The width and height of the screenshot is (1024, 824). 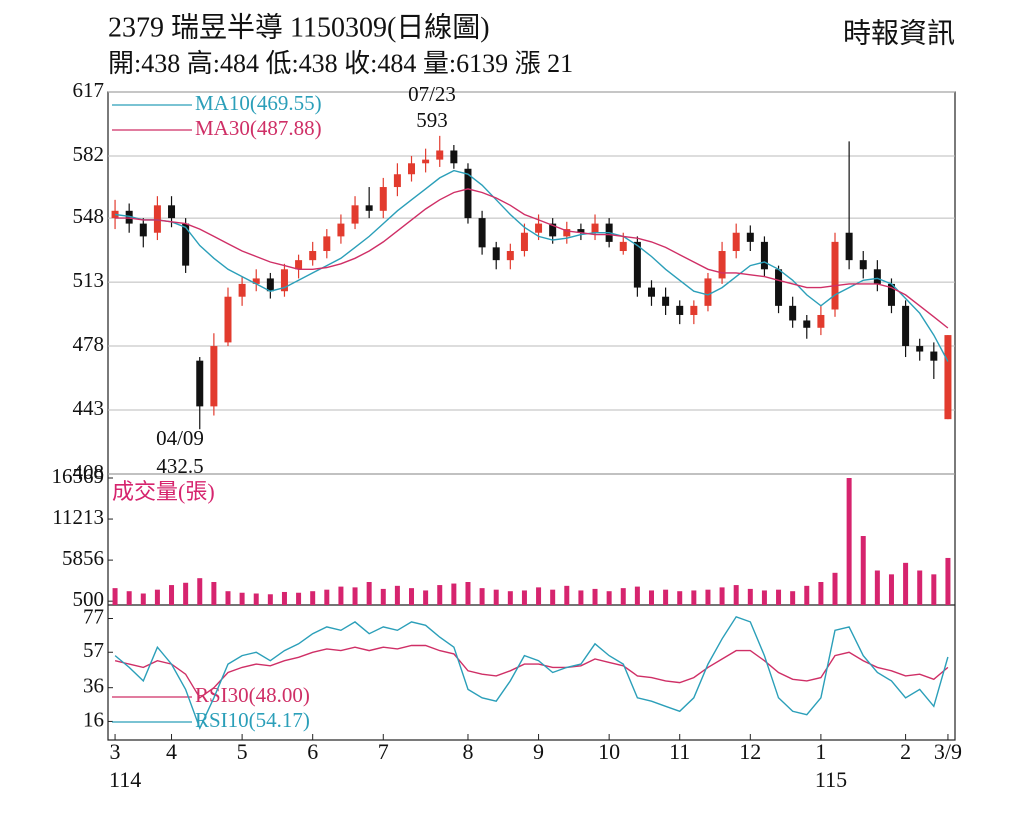 I want to click on y-tick-label: 513, so click(x=89, y=280).